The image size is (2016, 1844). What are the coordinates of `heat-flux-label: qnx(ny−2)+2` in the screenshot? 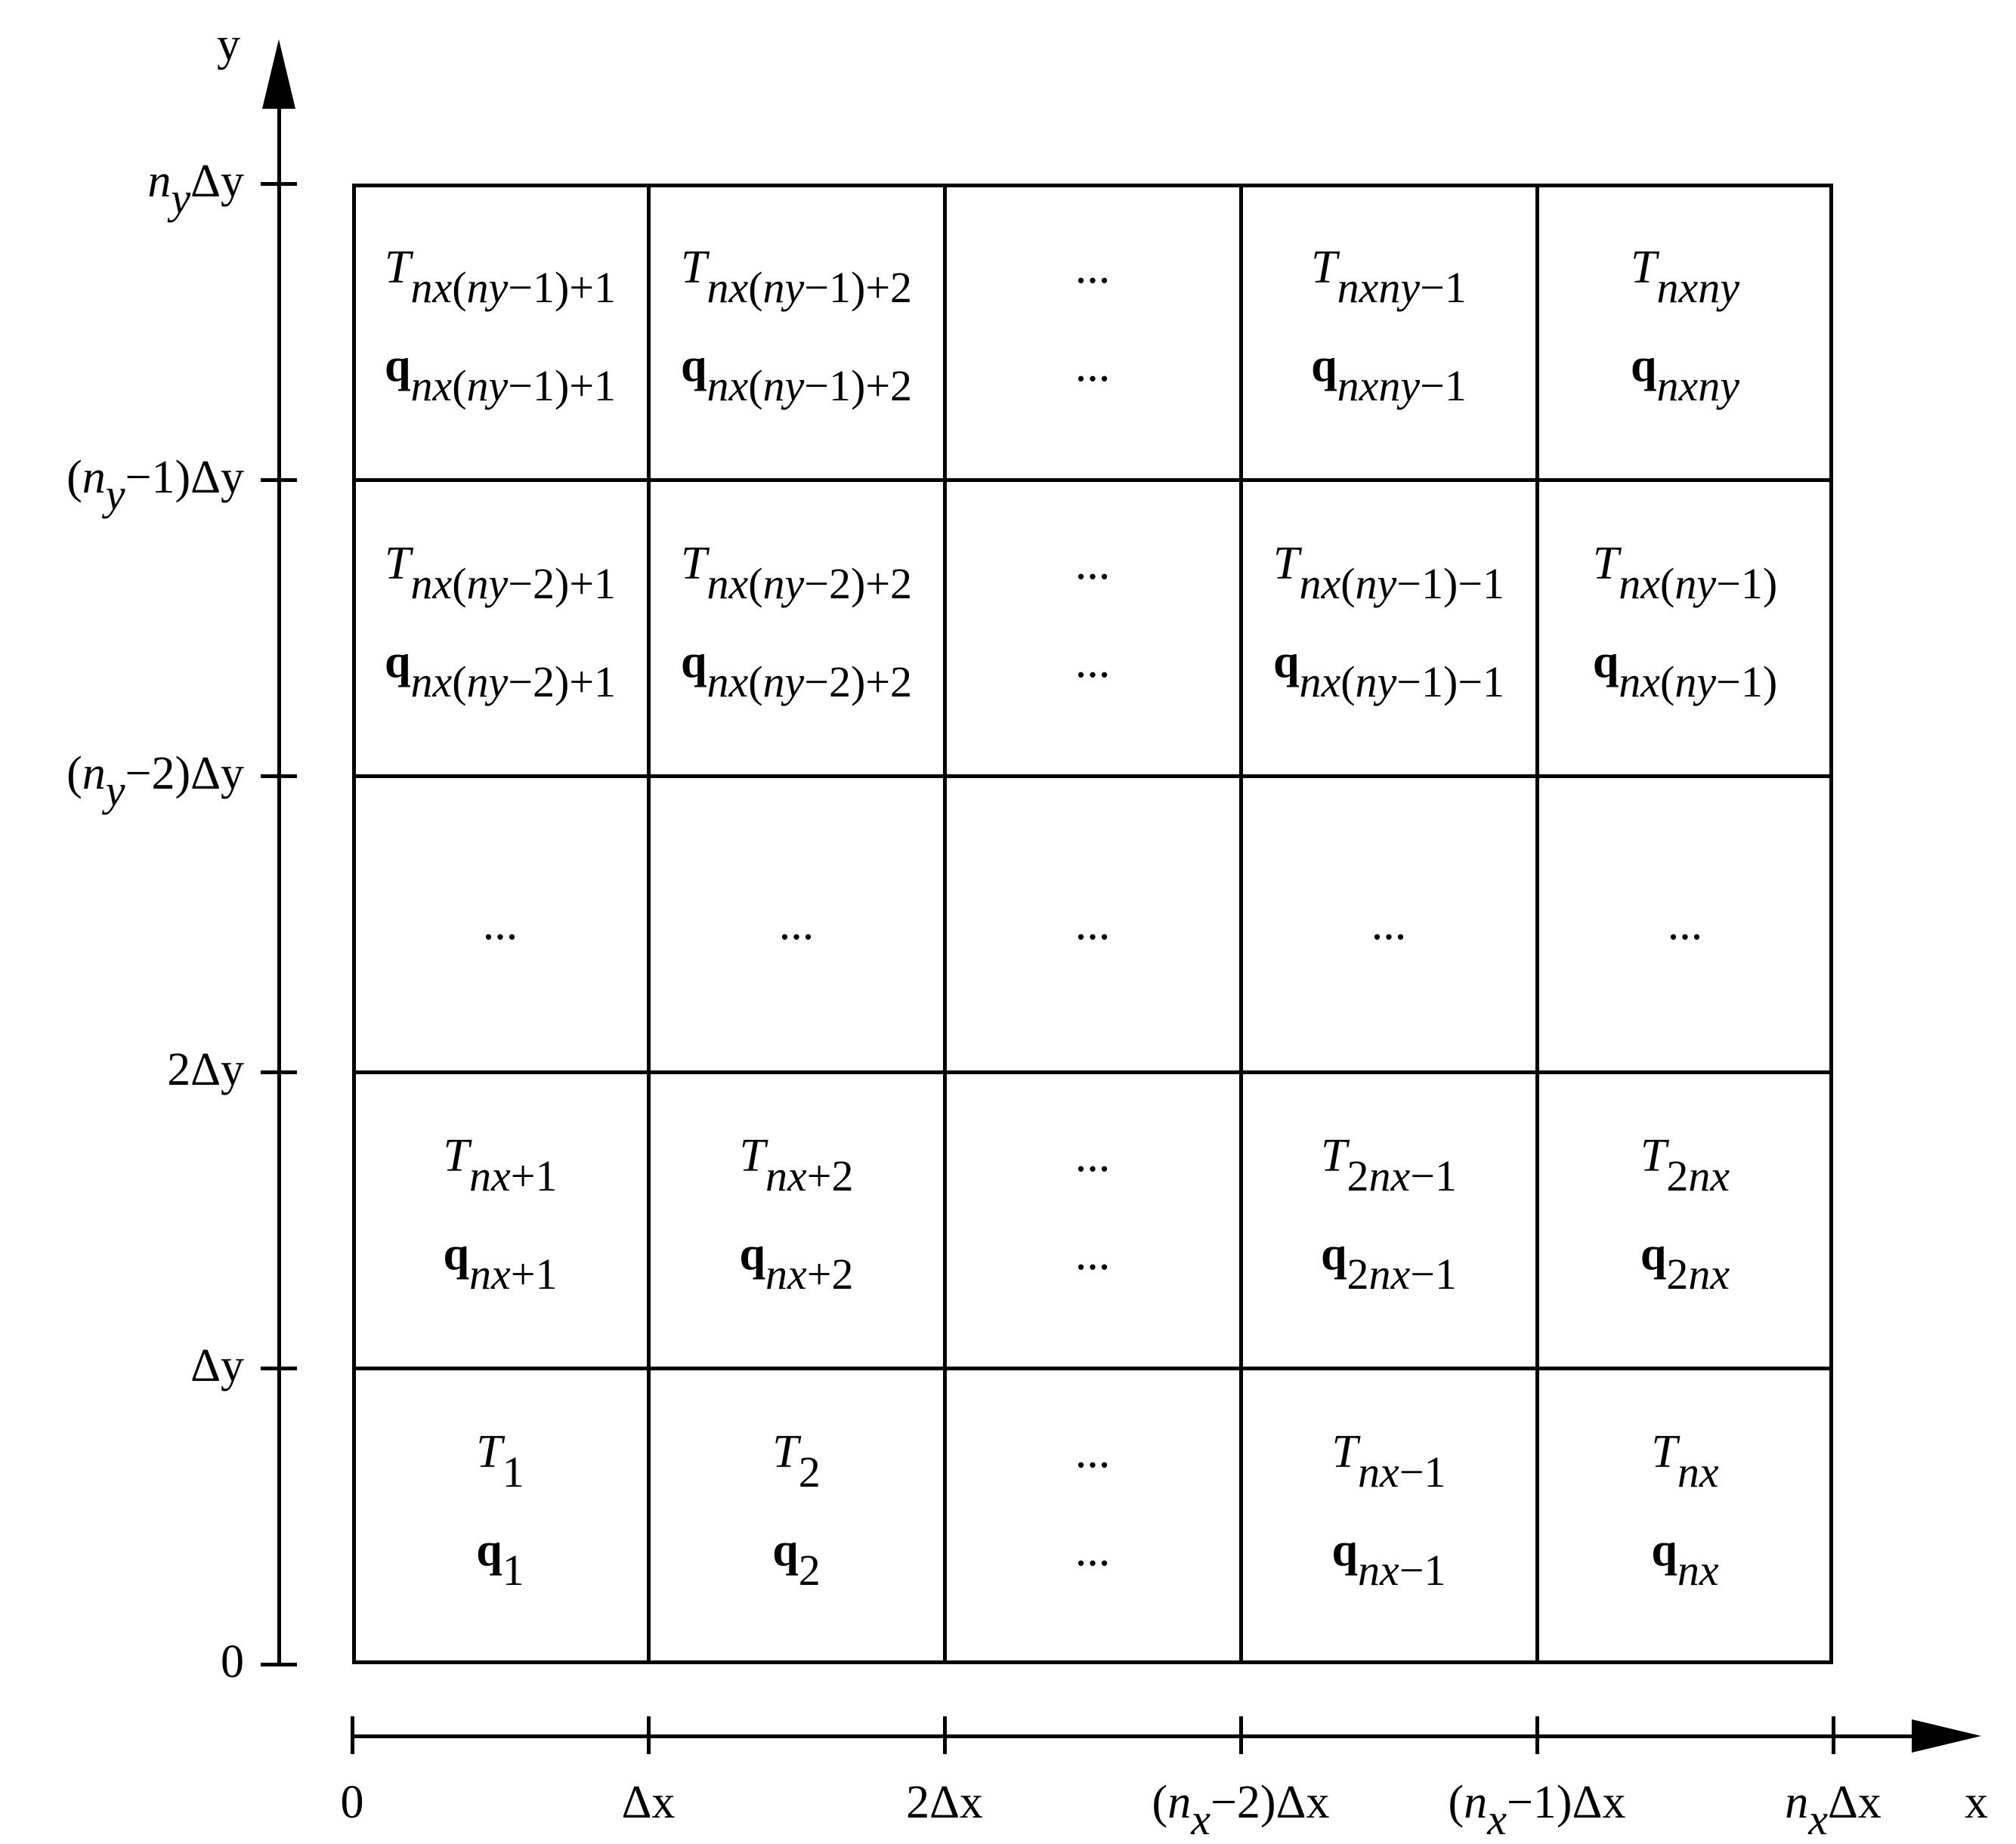 It's located at (796, 671).